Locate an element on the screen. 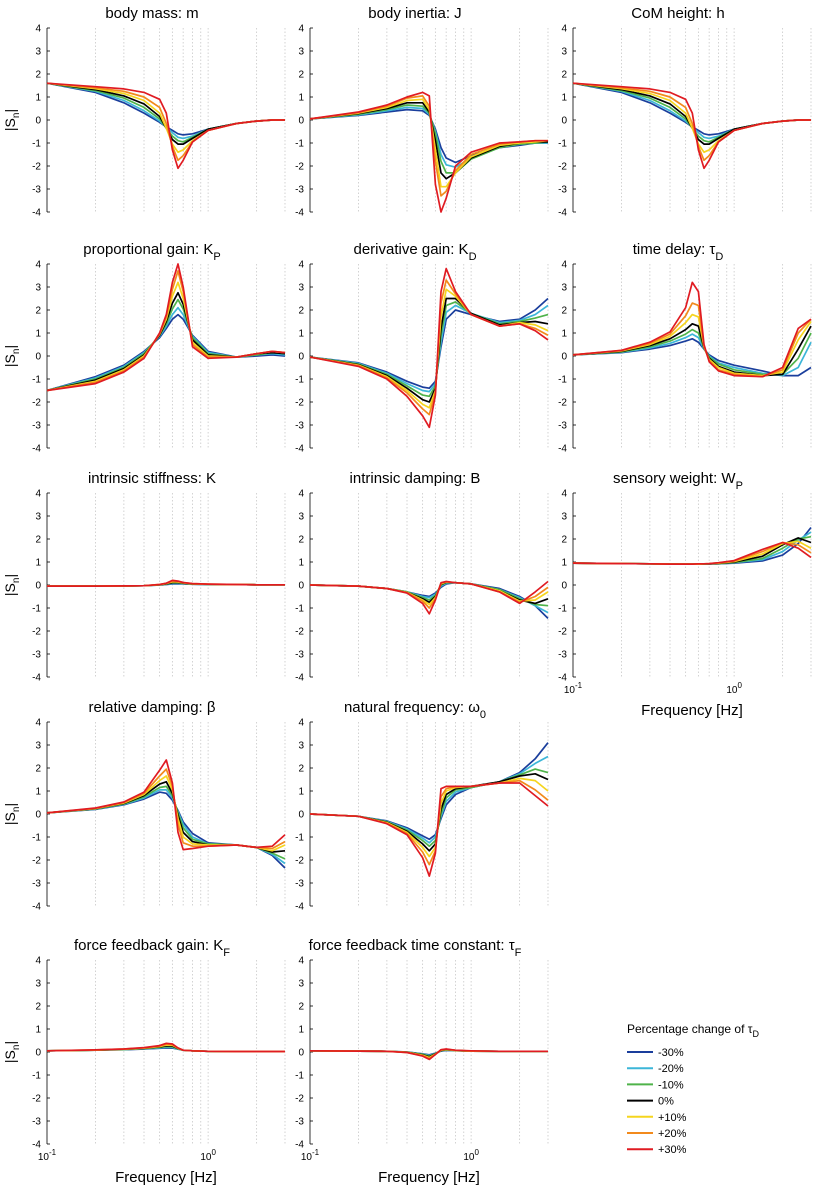 The height and width of the screenshot is (1191, 827). legend-label: -10% is located at coordinates (671, 1085).